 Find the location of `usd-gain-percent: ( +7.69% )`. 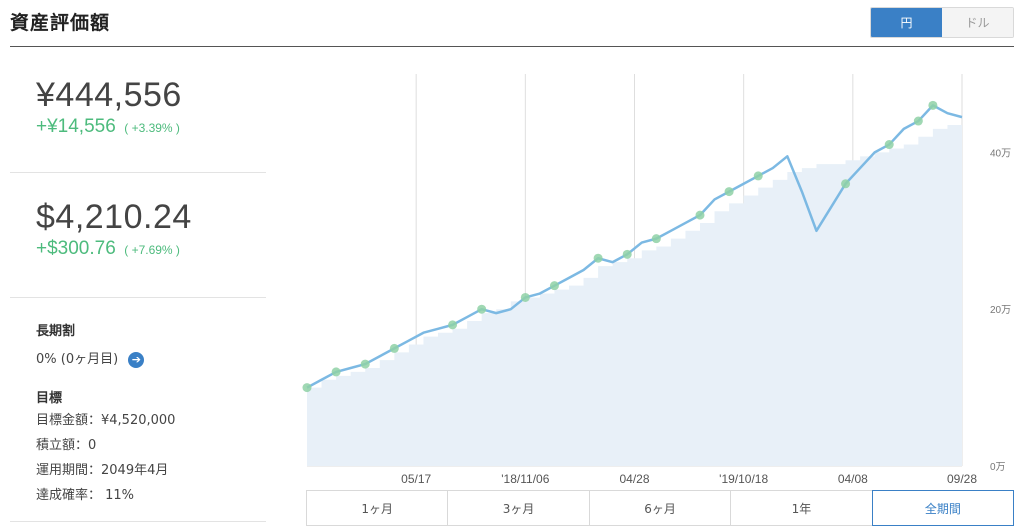

usd-gain-percent: ( +7.69% ) is located at coordinates (152, 250).